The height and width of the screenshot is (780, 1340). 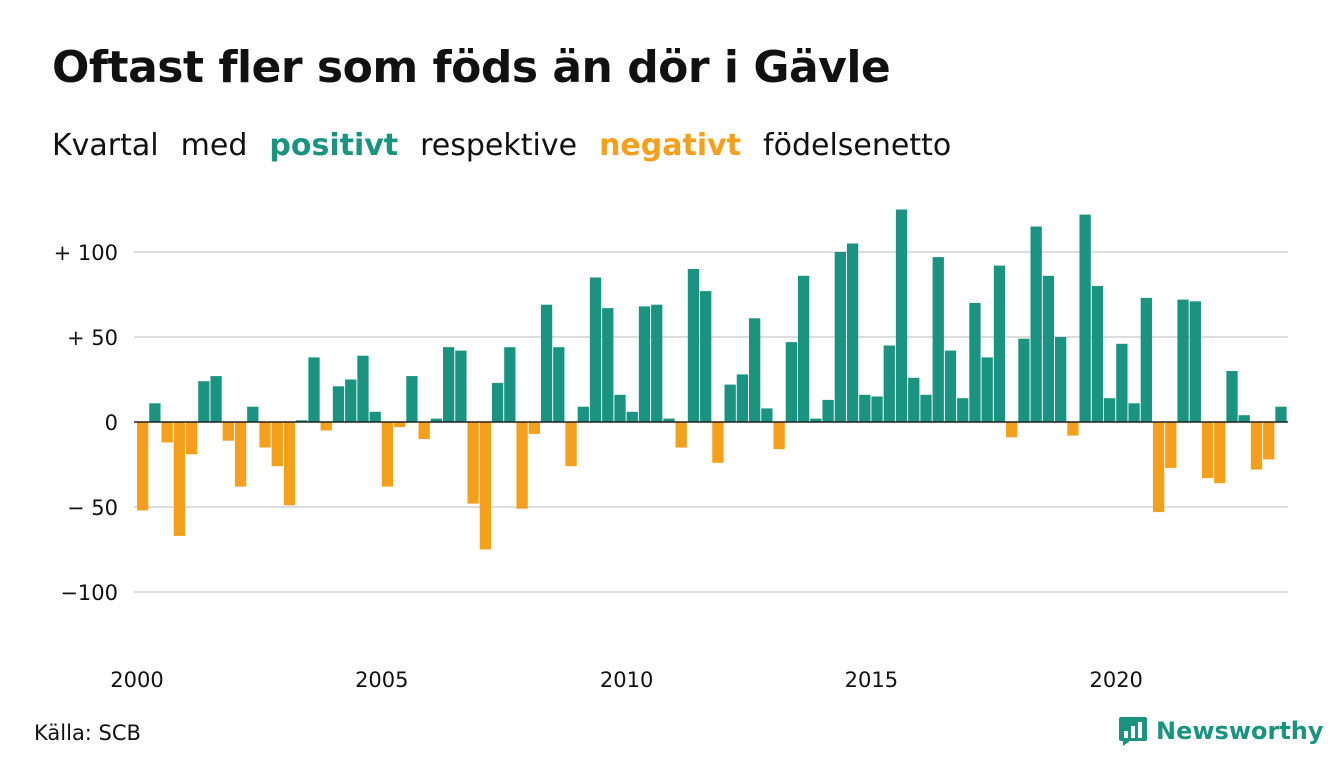 What do you see at coordinates (1134, 412) in the screenshot?
I see `bar-2020-k2` at bounding box center [1134, 412].